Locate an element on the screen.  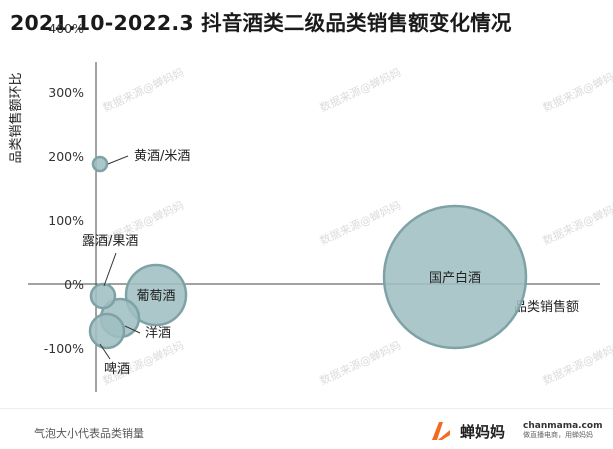
brand-block: 蝉妈妈 chanmama.com 做直播电商，用蝉妈妈 is located at coordinates (515, 431).